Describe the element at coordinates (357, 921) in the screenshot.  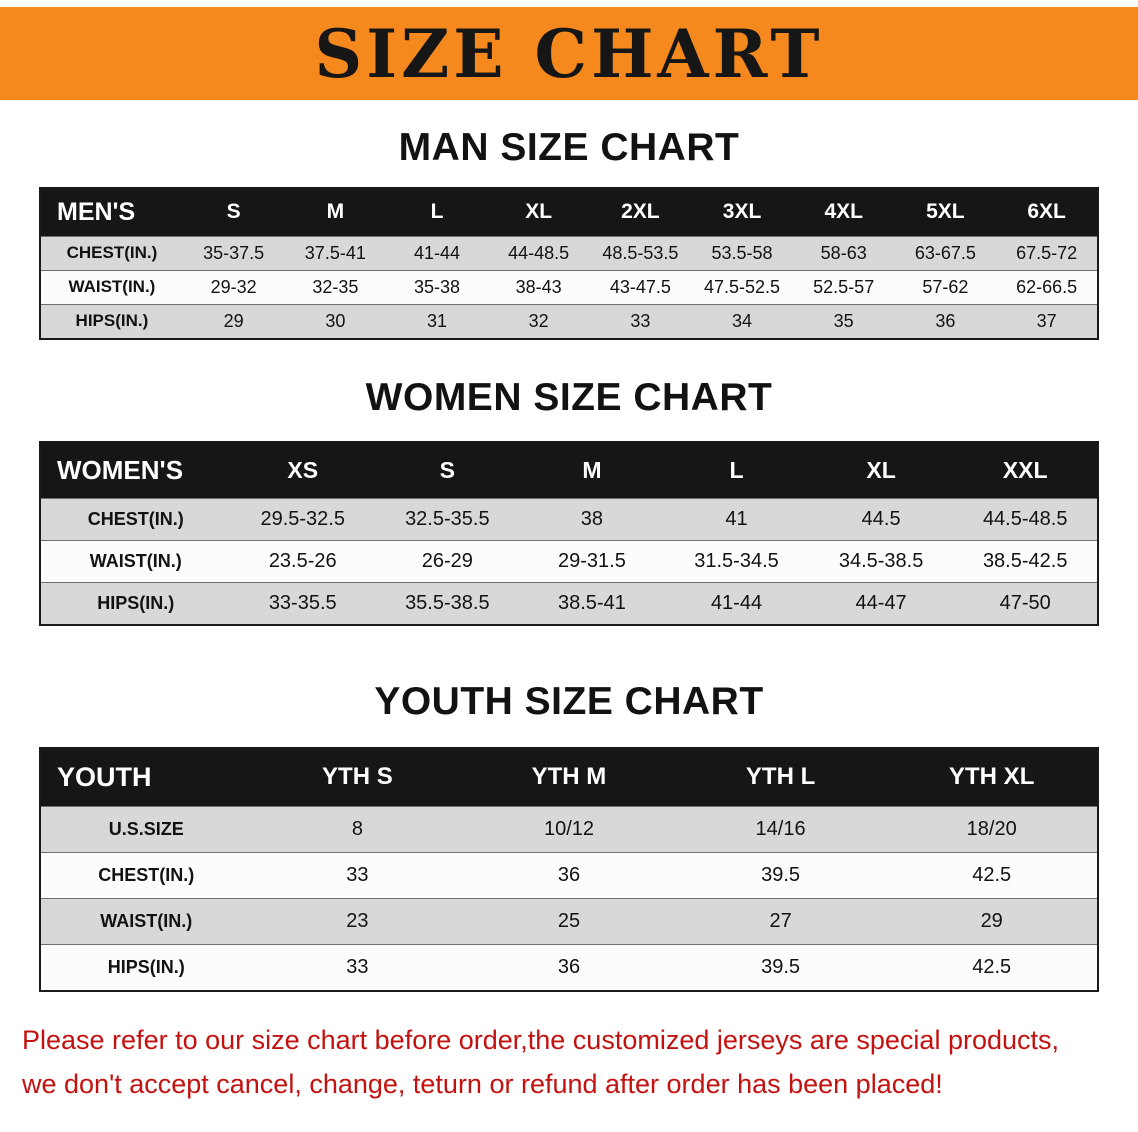
I see `youth-value-cell: 23` at that location.